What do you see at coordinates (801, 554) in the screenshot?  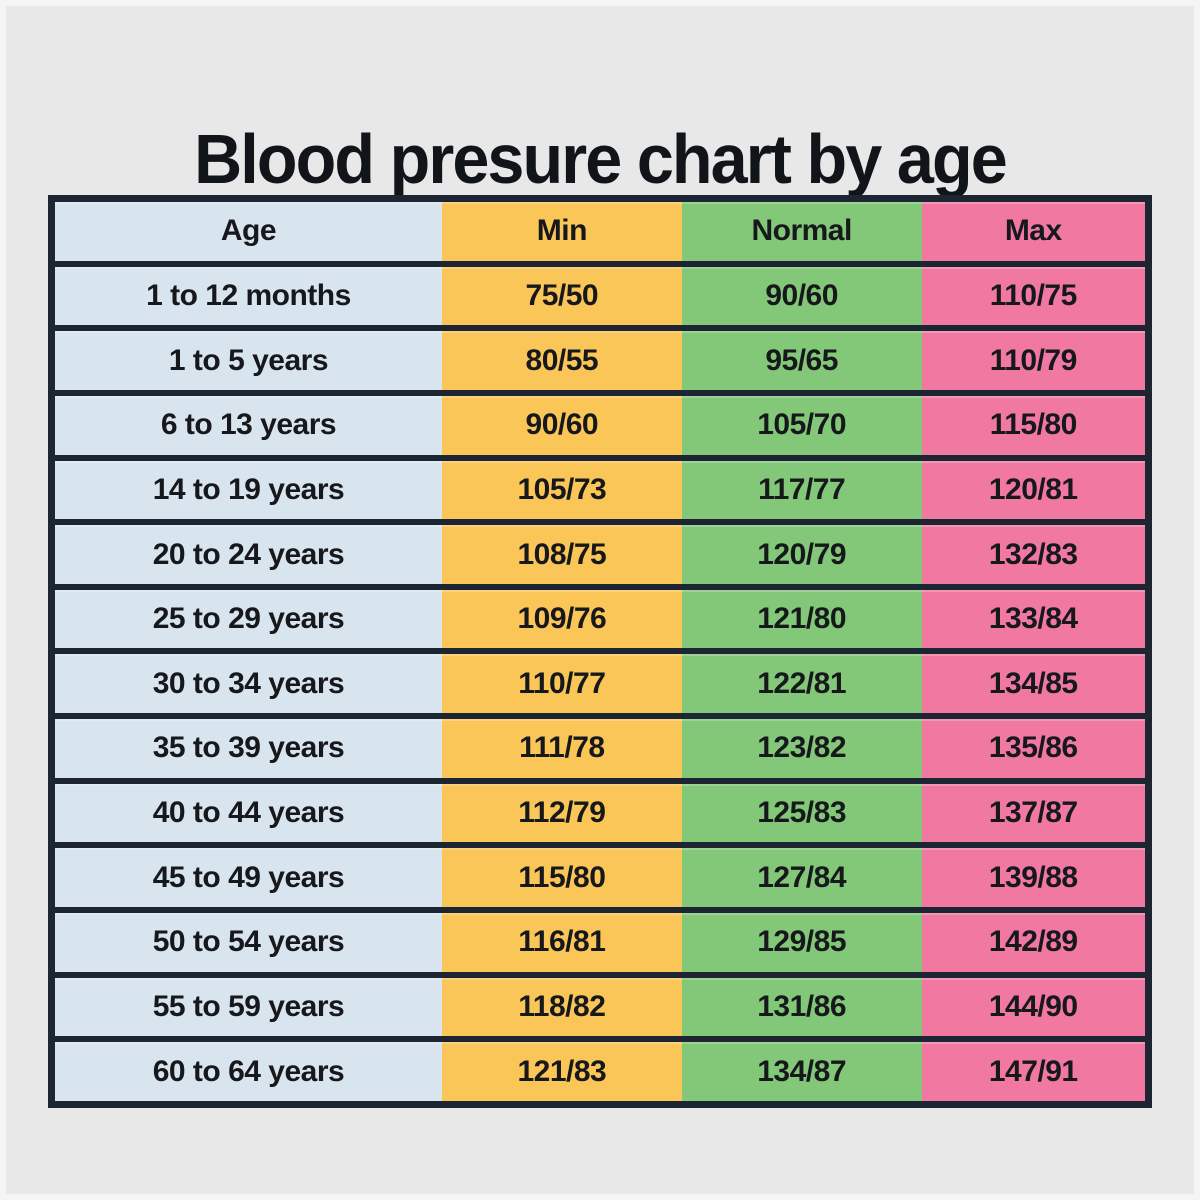 I see `cell-normal: 120/79` at bounding box center [801, 554].